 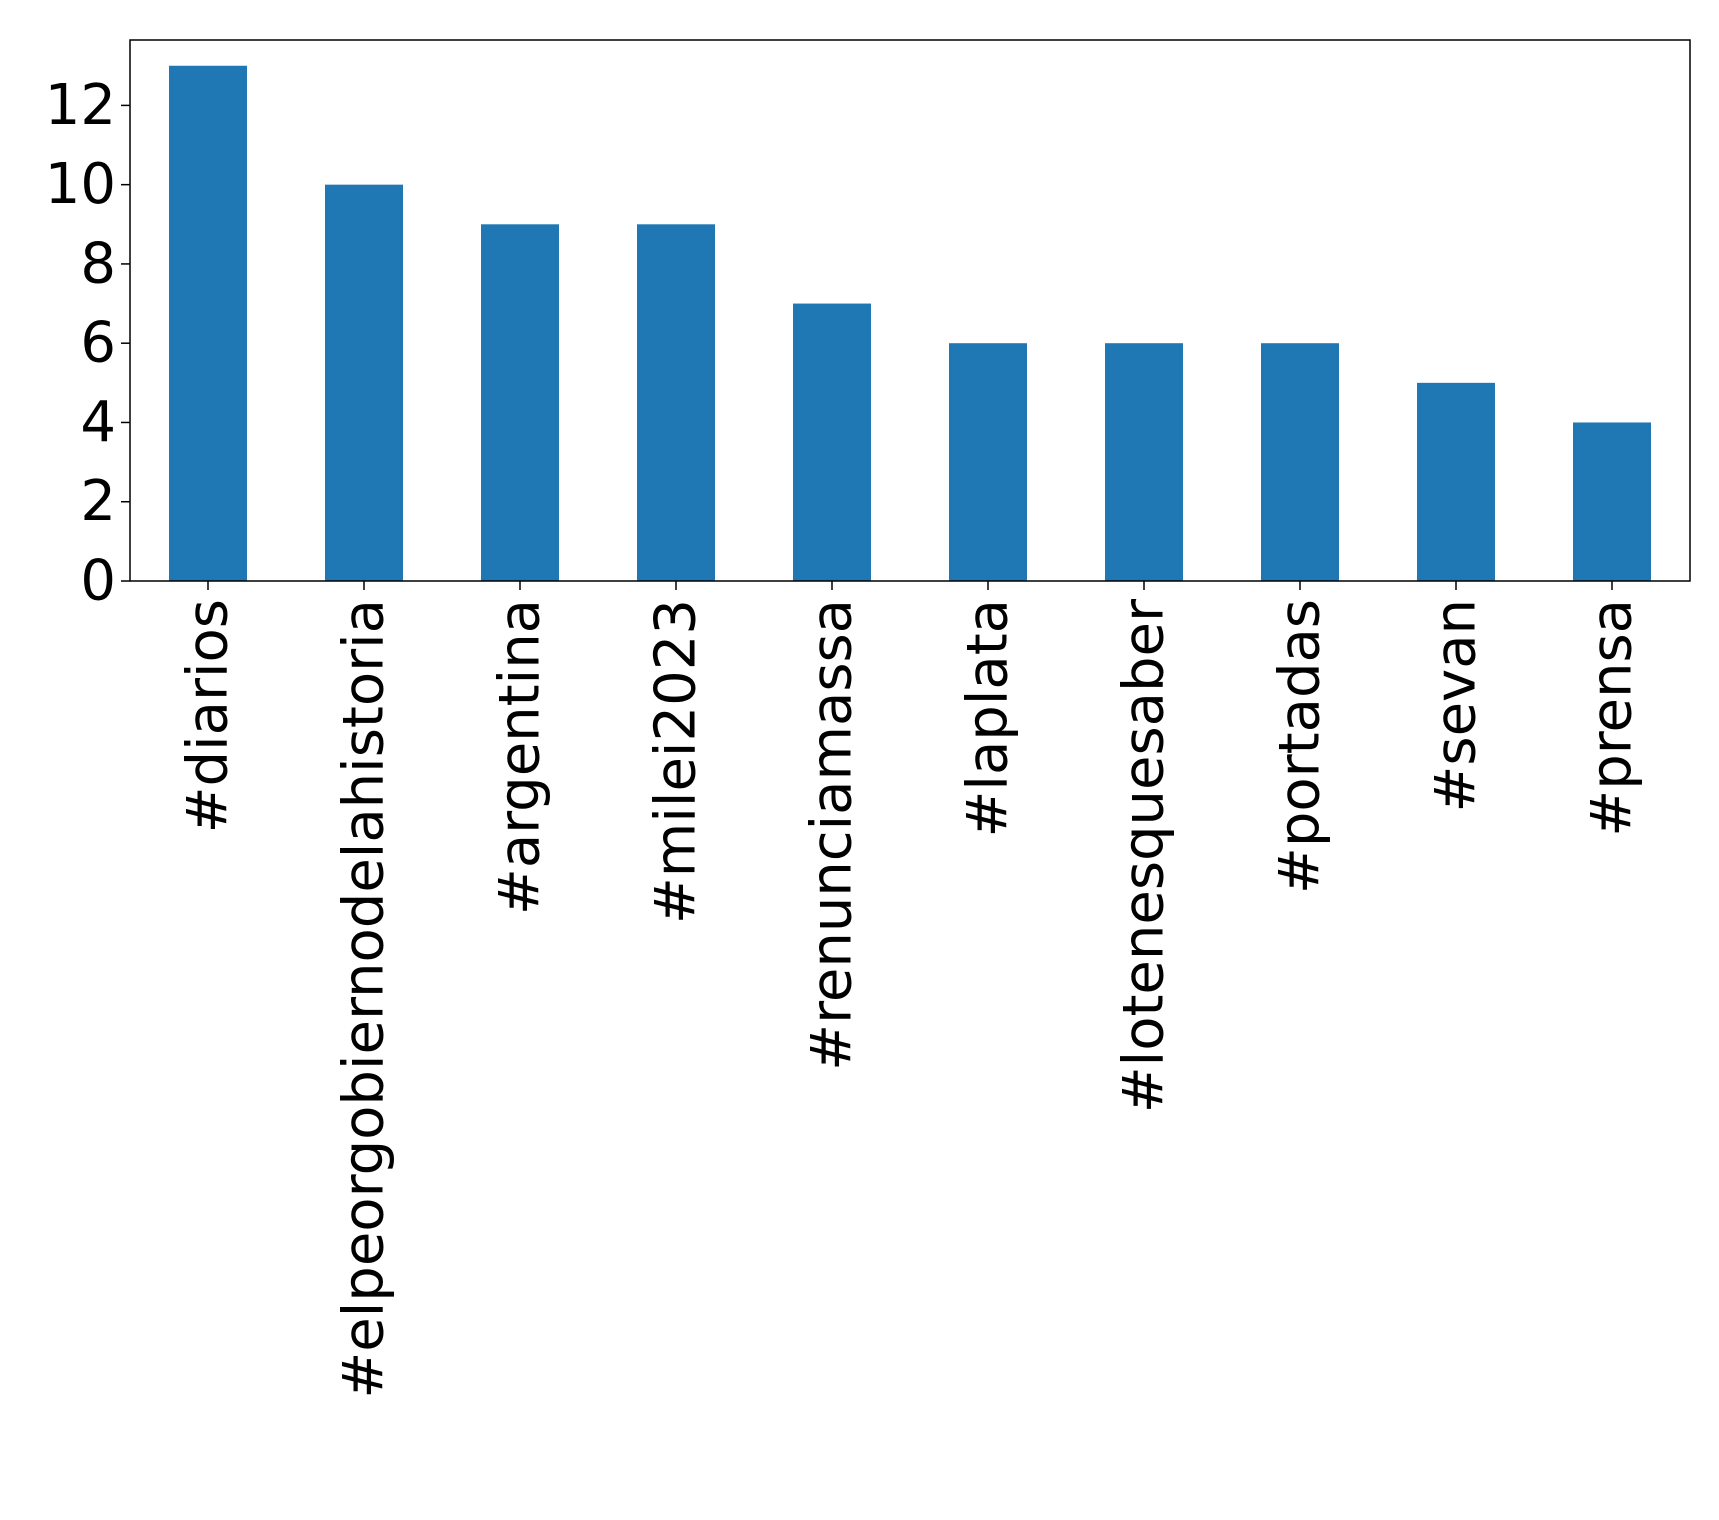 What do you see at coordinates (1144, 462) in the screenshot?
I see `bar-lotenesquesaber` at bounding box center [1144, 462].